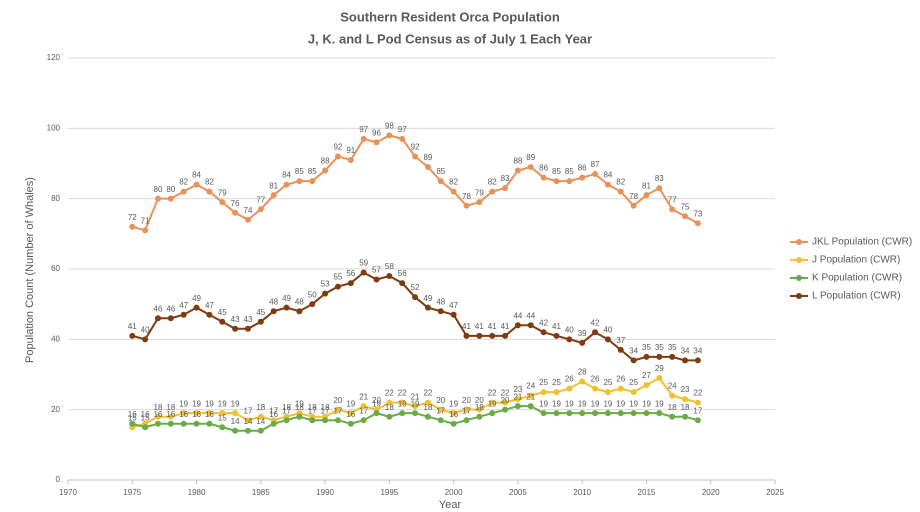 This screenshot has height=512, width=920. Describe the element at coordinates (363, 129) in the screenshot. I see `data-label: 97` at that location.